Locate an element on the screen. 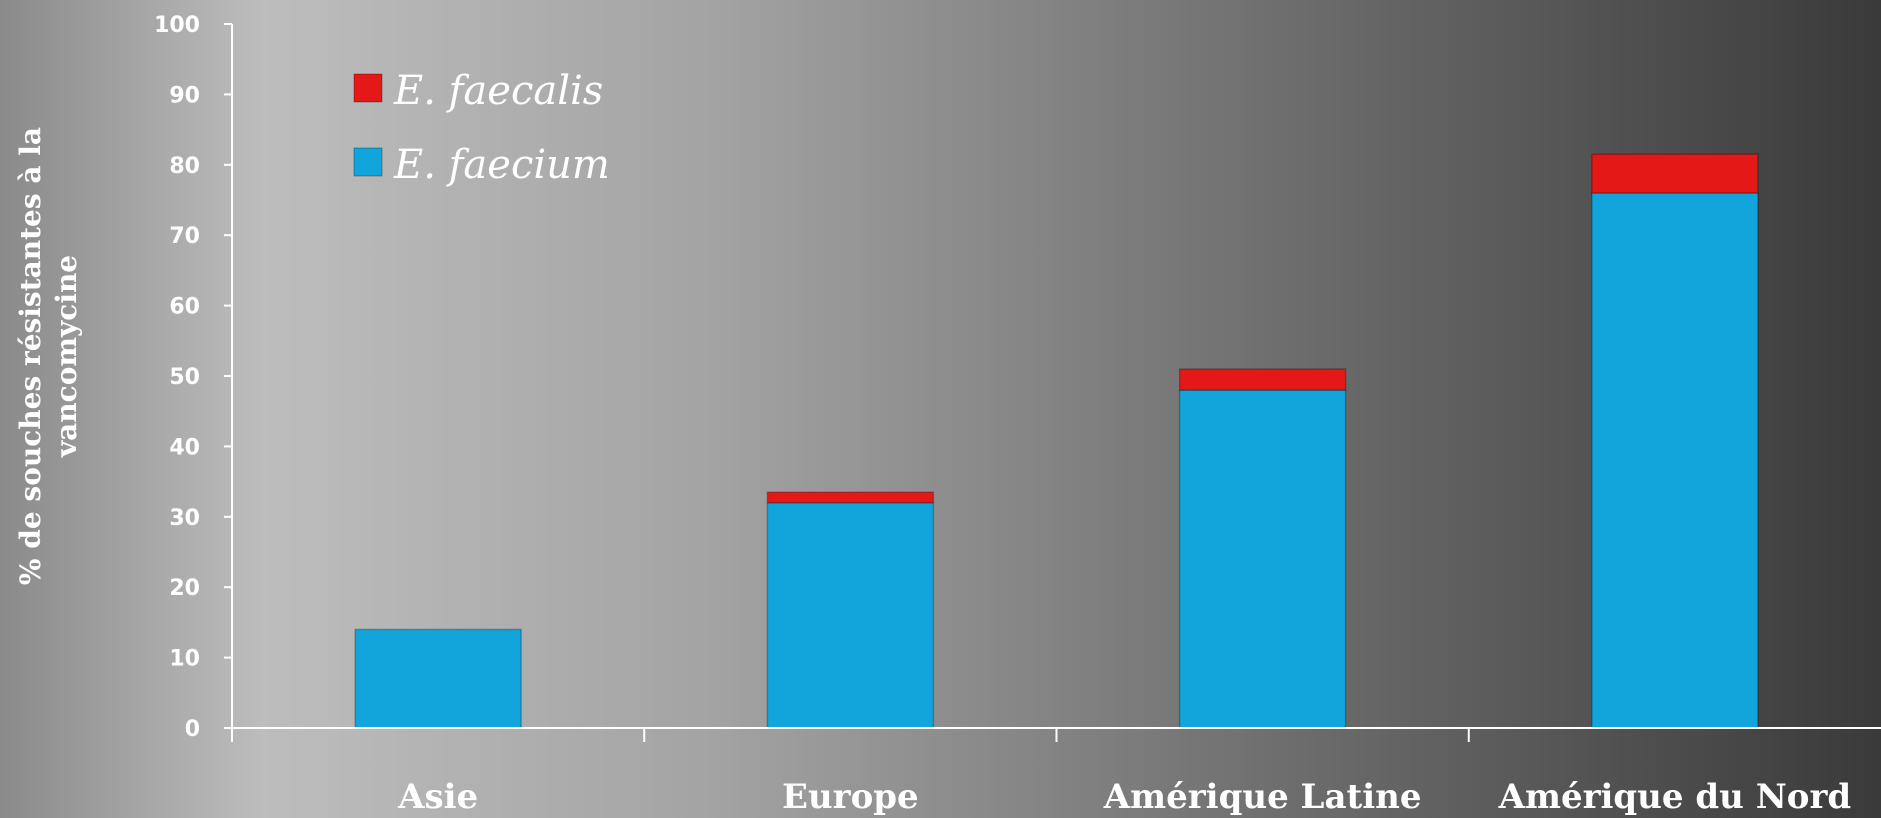 The image size is (1881, 818). y-tick-label: 70 is located at coordinates (184, 236).